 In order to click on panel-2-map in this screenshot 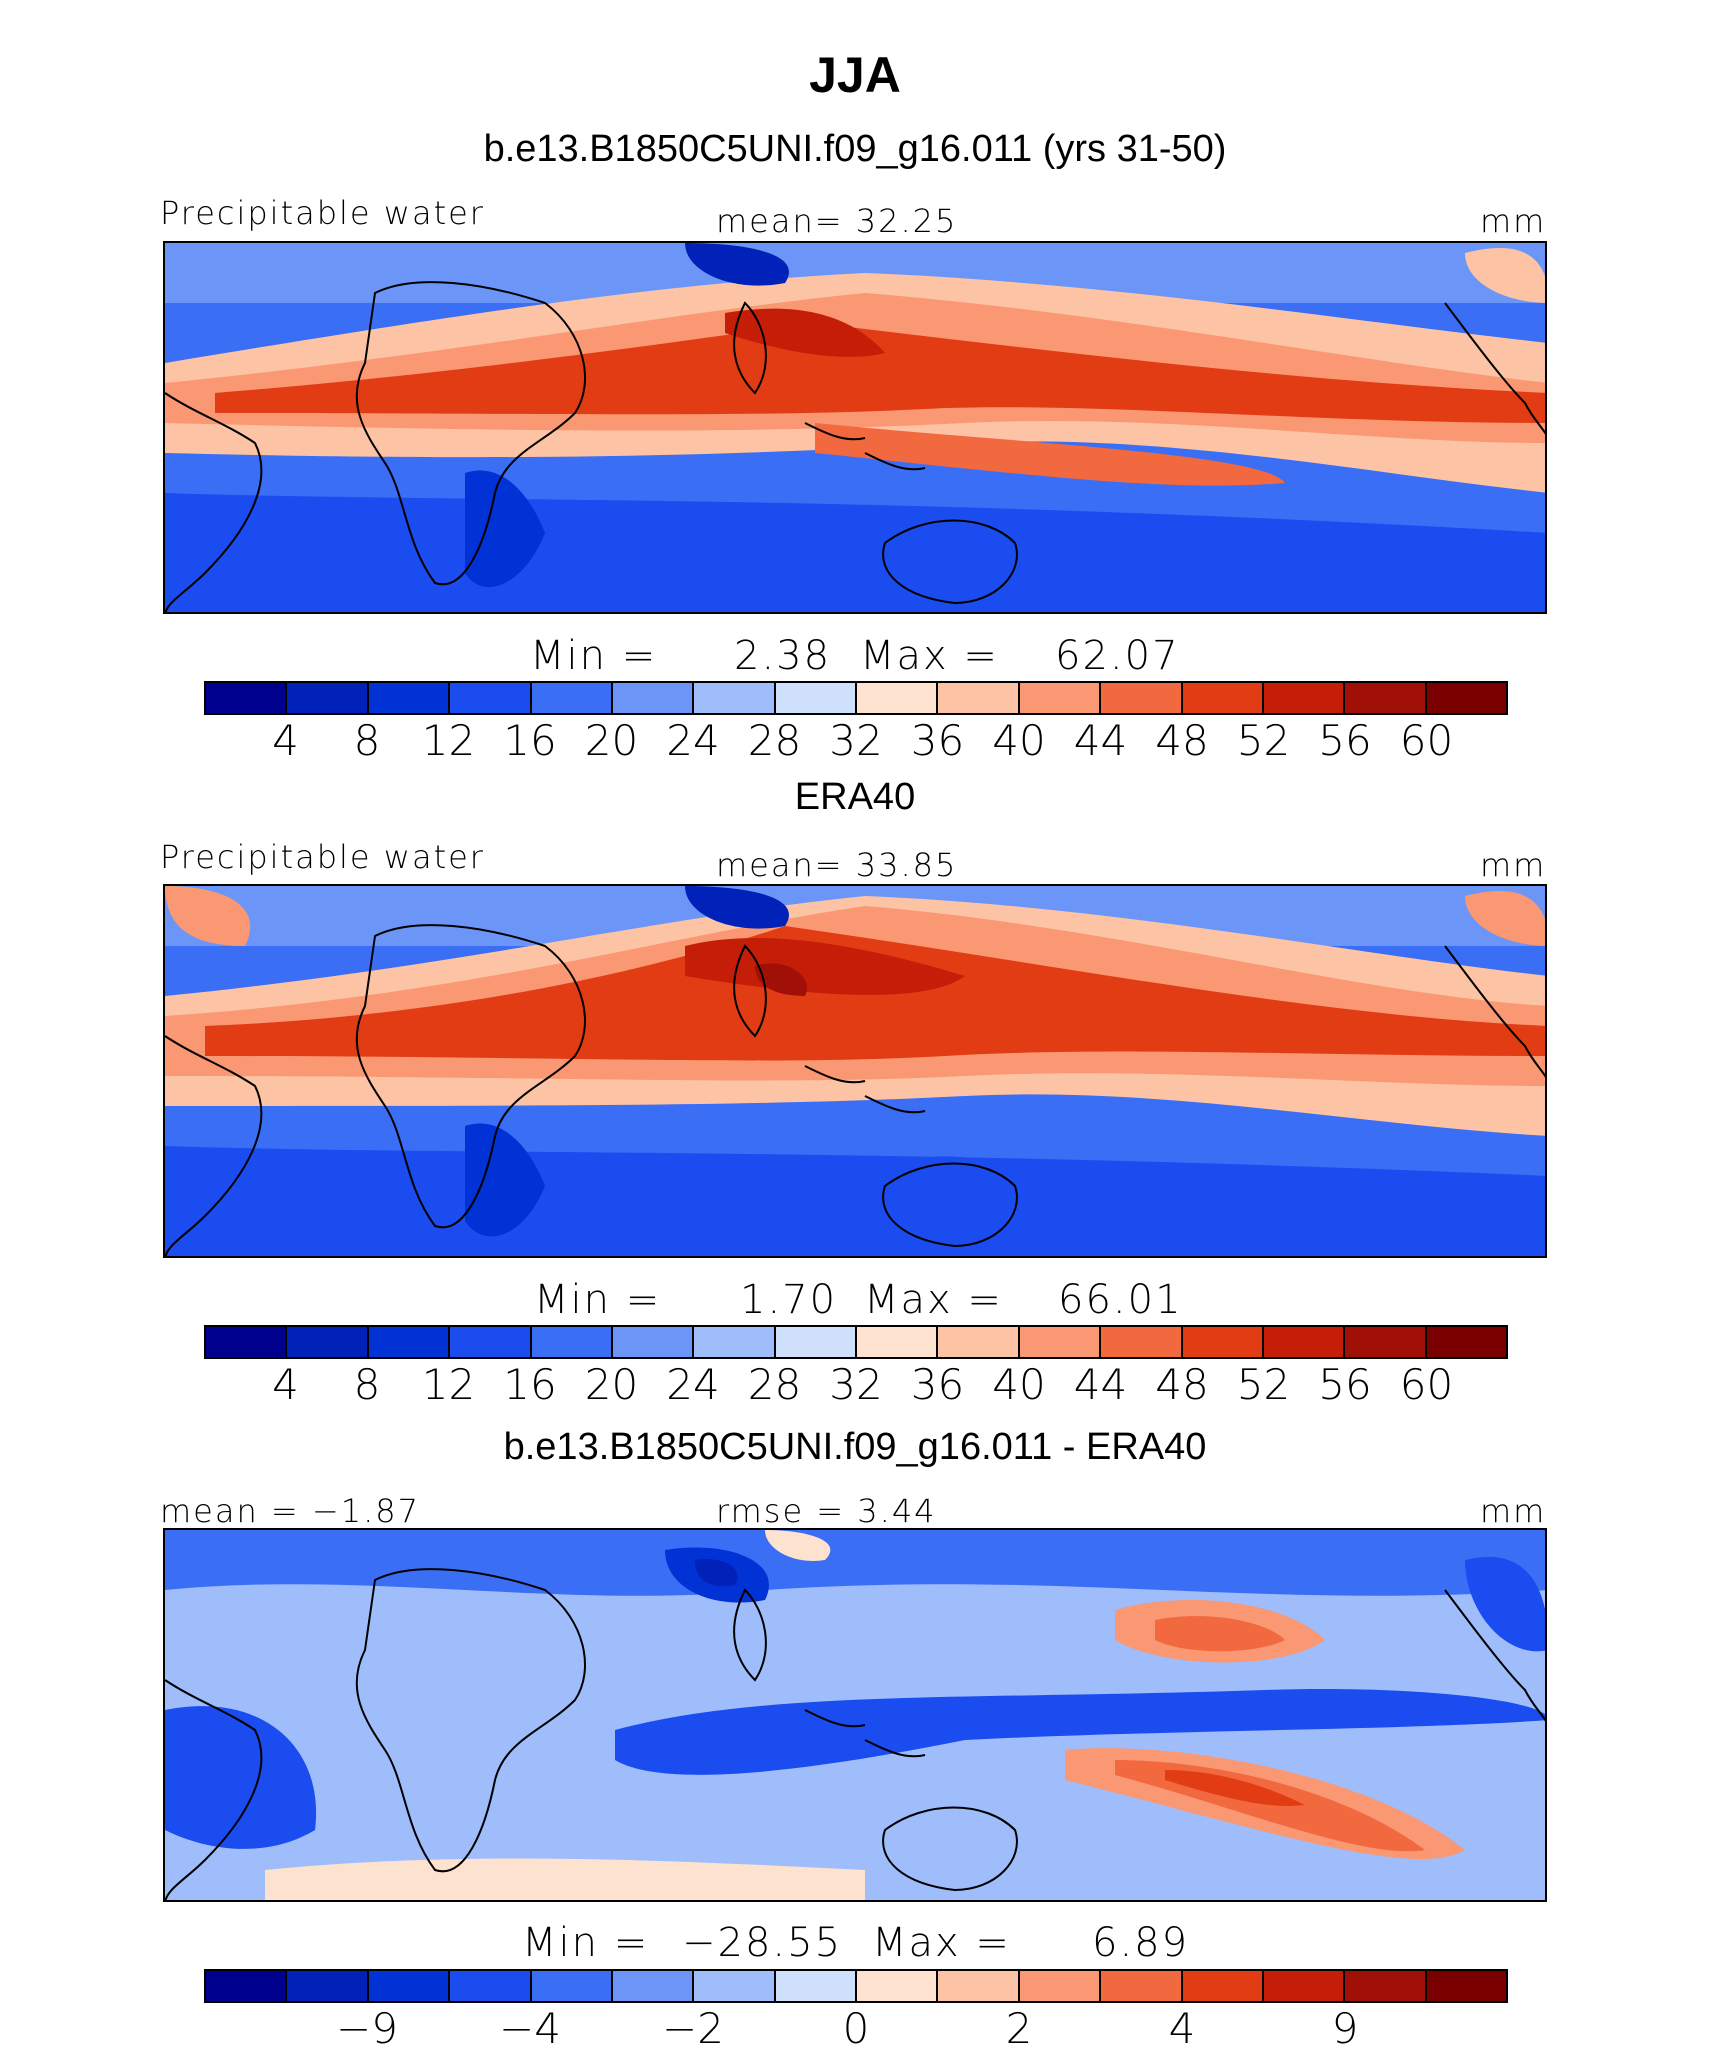, I will do `click(855, 1071)`.